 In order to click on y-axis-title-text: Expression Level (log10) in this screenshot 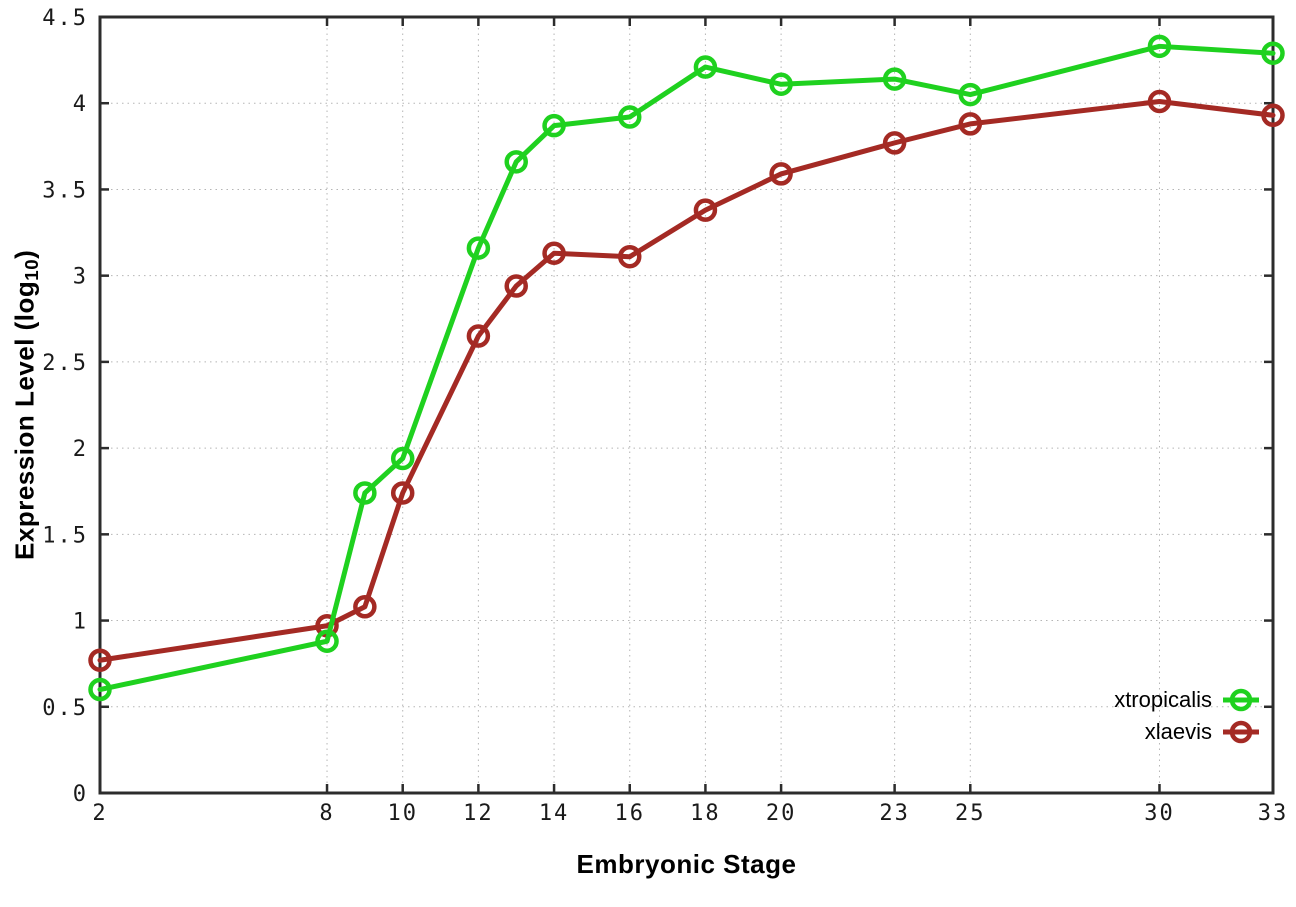, I will do `click(25, 405)`.